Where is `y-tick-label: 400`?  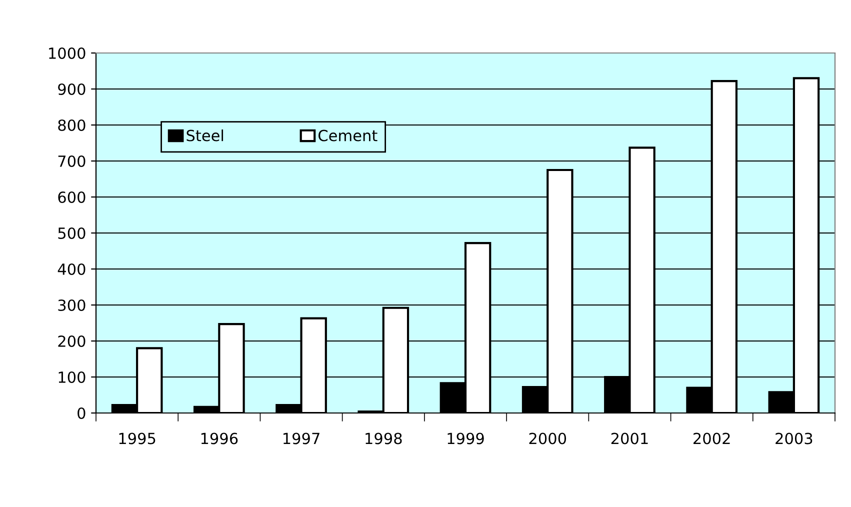 y-tick-label: 400 is located at coordinates (72, 269).